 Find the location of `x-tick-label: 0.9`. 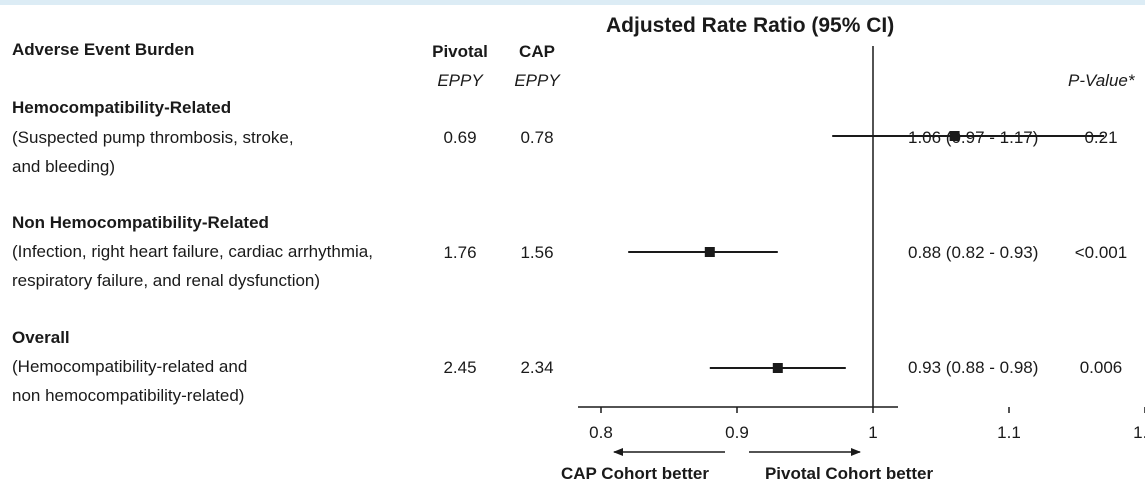

x-tick-label: 0.9 is located at coordinates (737, 432).